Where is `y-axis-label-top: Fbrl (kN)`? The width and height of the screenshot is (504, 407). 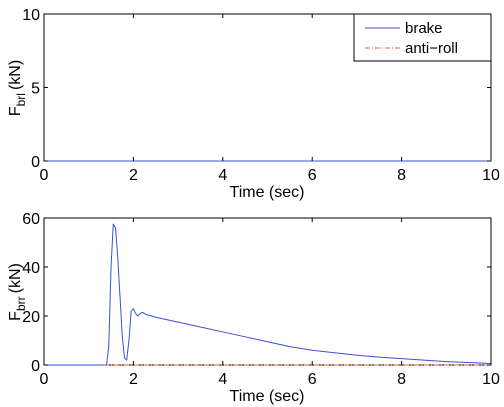
y-axis-label-top: Fbrl (kN) is located at coordinates (17, 88).